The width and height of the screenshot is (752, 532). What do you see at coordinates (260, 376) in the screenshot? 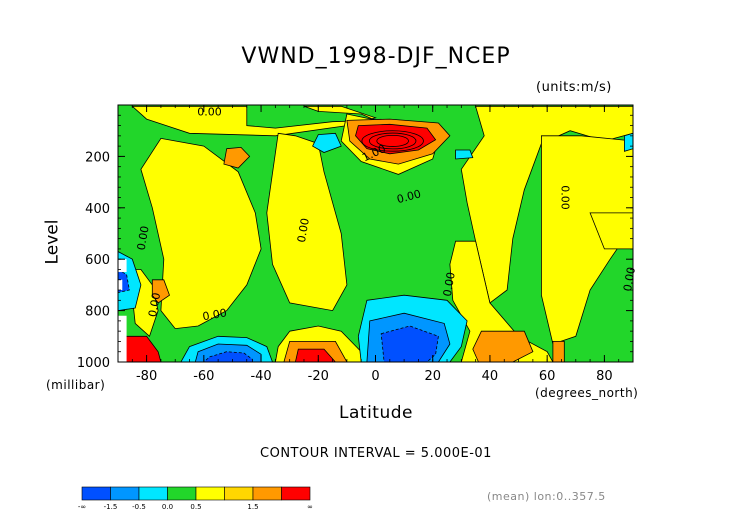
I see `x-tick-label: -40` at bounding box center [260, 376].